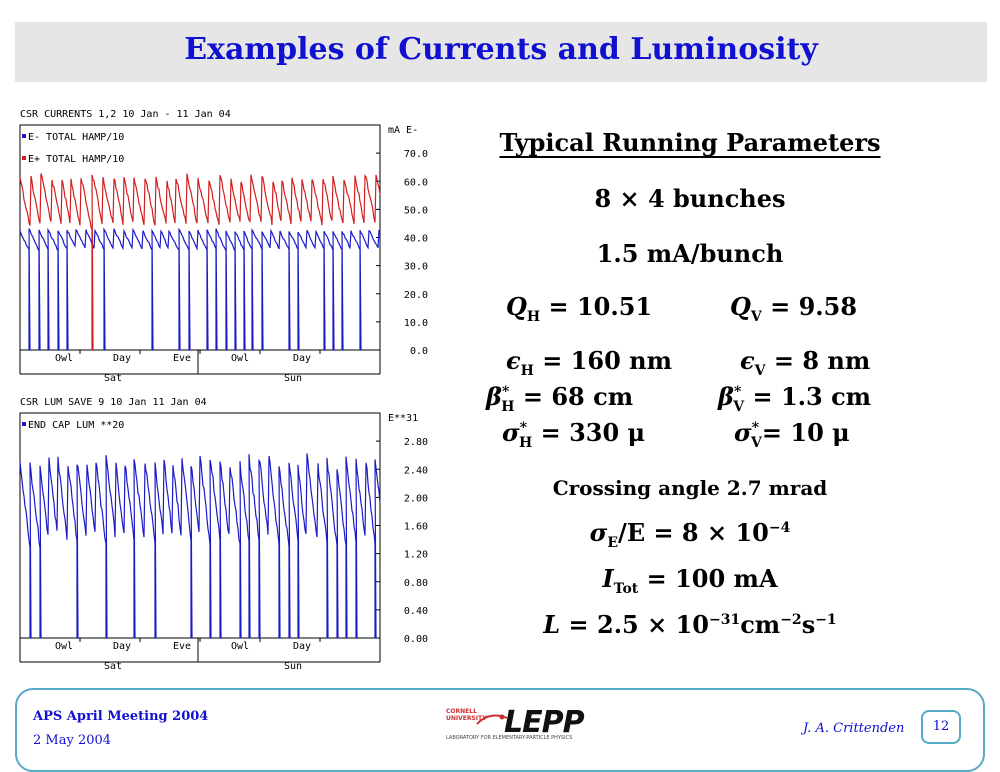 The image size is (1000, 772). I want to click on y-axis-label: mA E-, so click(403, 130).